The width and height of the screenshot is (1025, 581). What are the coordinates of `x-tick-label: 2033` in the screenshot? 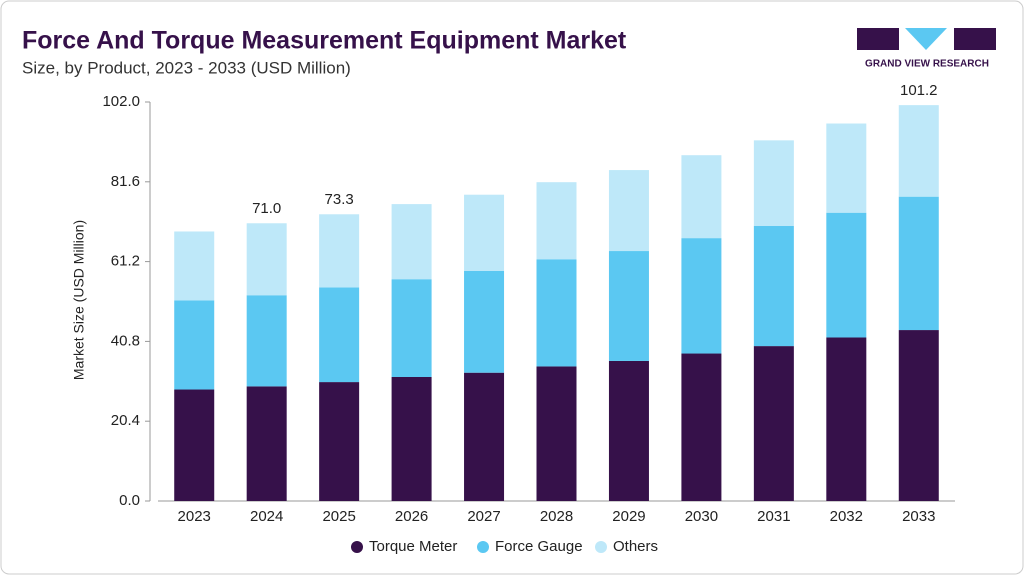 It's located at (918, 516).